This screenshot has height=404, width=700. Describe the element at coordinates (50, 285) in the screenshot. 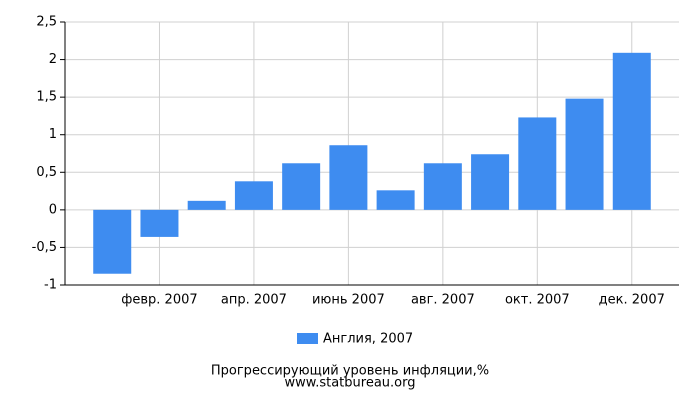

I see `y-tick-label: -1` at that location.